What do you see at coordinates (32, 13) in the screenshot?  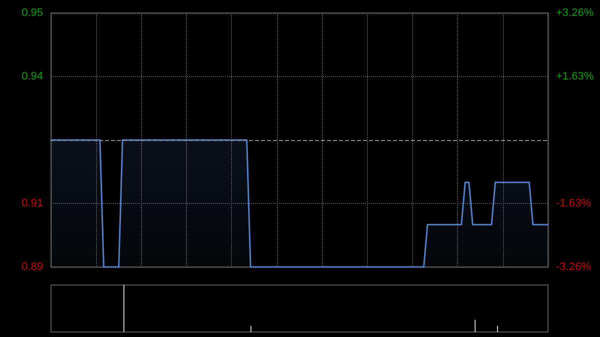 I see `y-tick-label: 0.95` at bounding box center [32, 13].